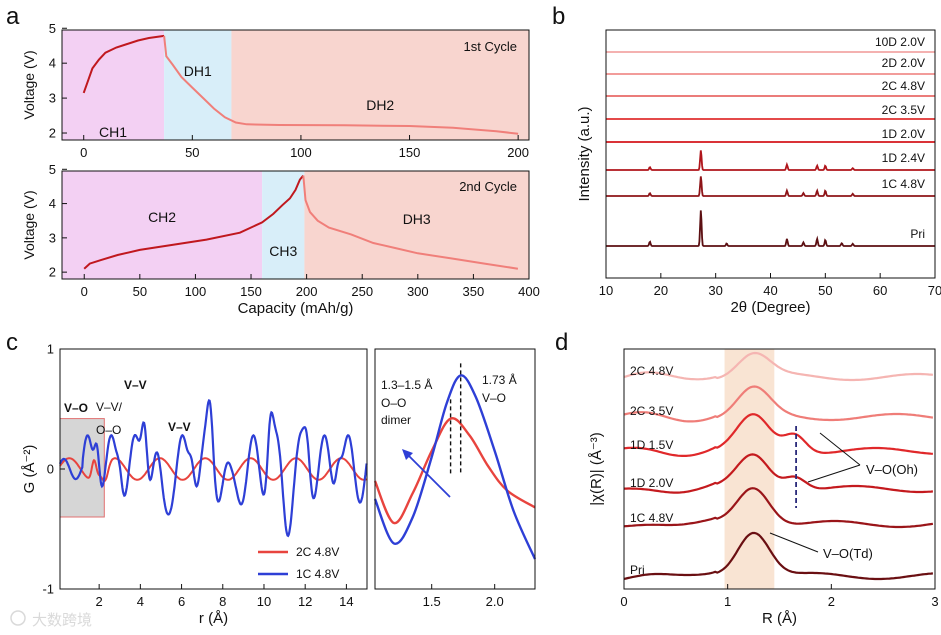 Image resolution: width=941 pixels, height=635 pixels. Describe the element at coordinates (52, 98) in the screenshot. I see `panel-a-top-ytick-label: 3` at that location.